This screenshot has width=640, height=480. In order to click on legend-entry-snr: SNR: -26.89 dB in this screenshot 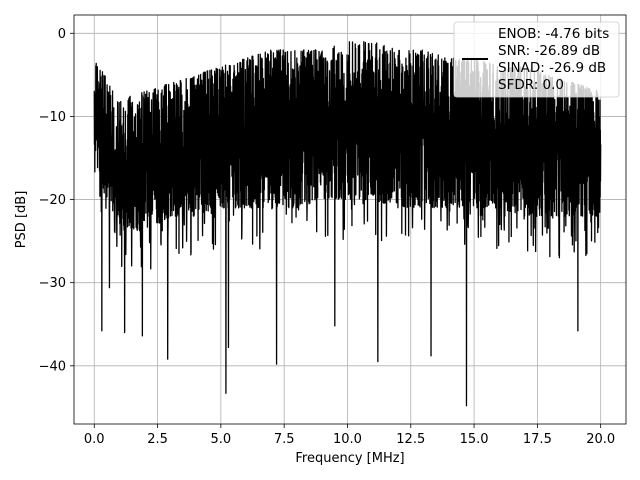, I will do `click(549, 51)`.